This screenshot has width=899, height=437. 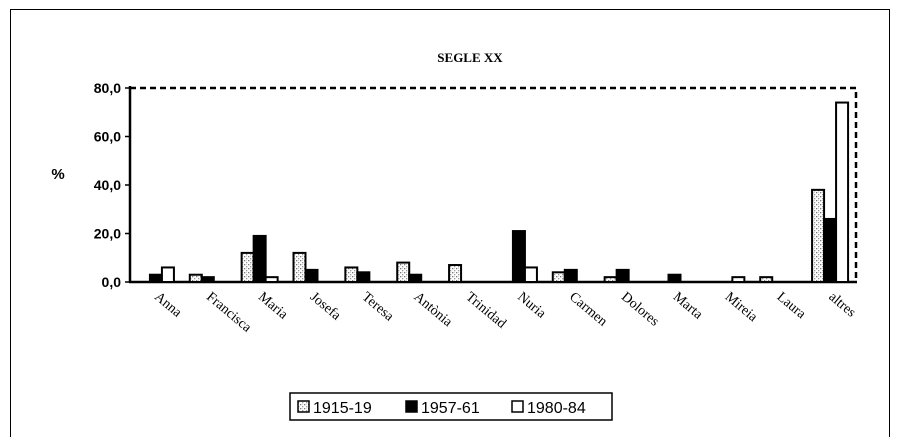 What do you see at coordinates (155, 278) in the screenshot?
I see `bar-1957-61-Anna` at bounding box center [155, 278].